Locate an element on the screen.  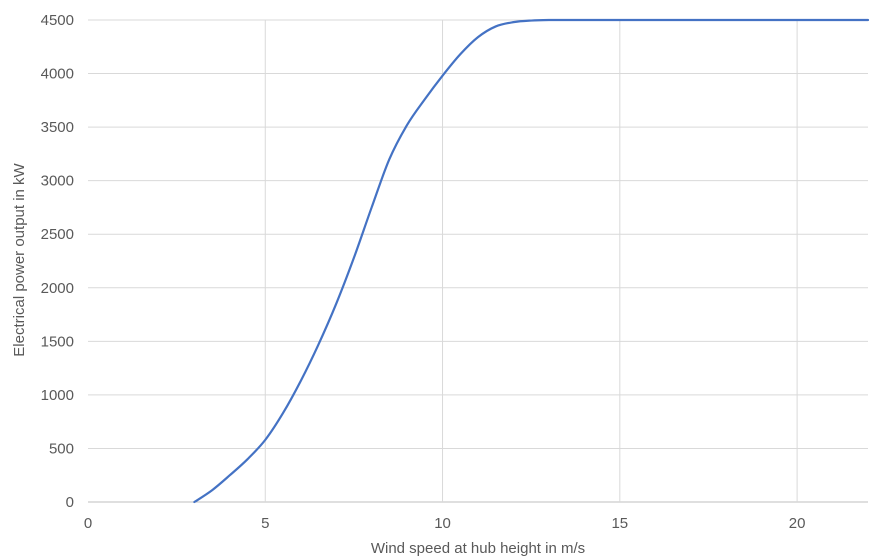
y-tick-label-2000: 2000 is located at coordinates (57, 288).